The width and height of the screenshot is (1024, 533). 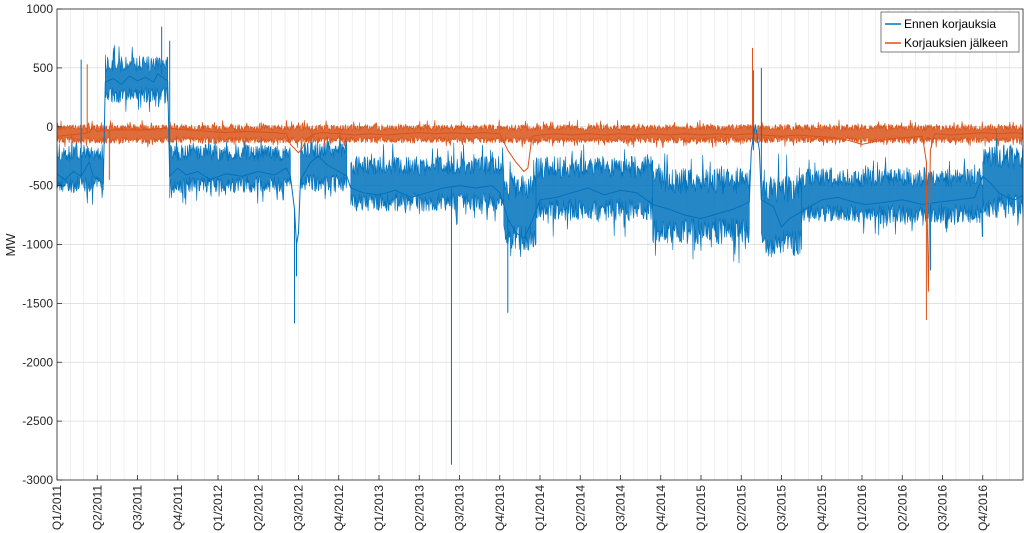 What do you see at coordinates (37, 245) in the screenshot?
I see `y-tick-label: -1000` at bounding box center [37, 245].